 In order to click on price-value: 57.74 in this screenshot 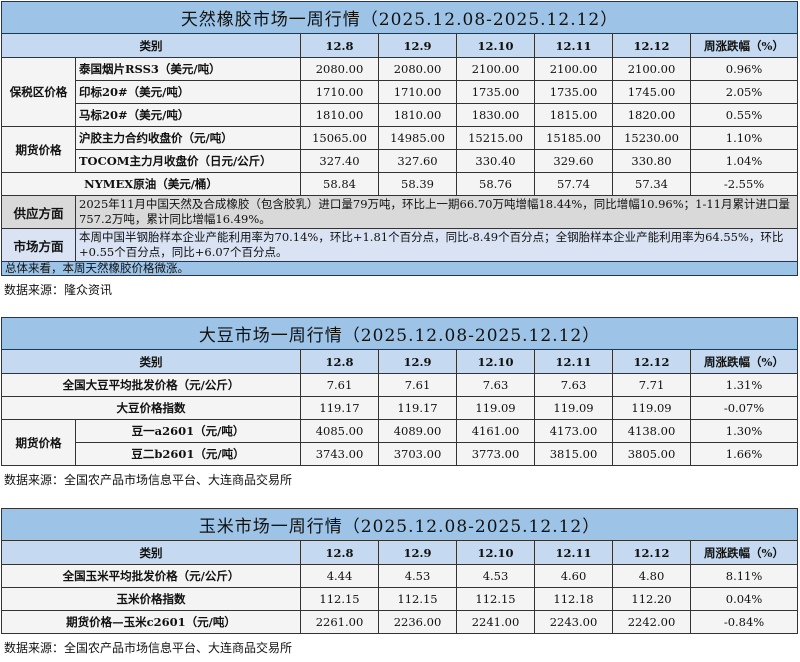, I will do `click(573, 184)`.